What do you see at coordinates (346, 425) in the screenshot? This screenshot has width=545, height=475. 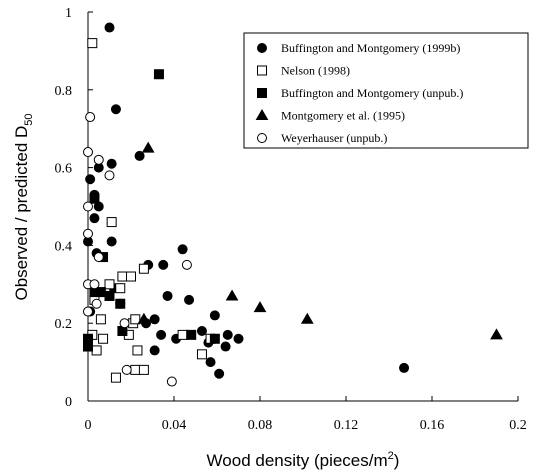 I see `x-tick-label: 0.12` at bounding box center [346, 425].